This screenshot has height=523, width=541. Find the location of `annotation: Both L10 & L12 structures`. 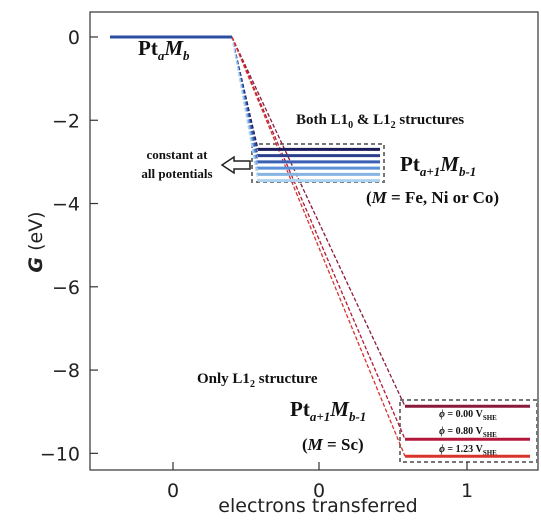

annotation: Both L10 & L12 structures is located at coordinates (380, 121).